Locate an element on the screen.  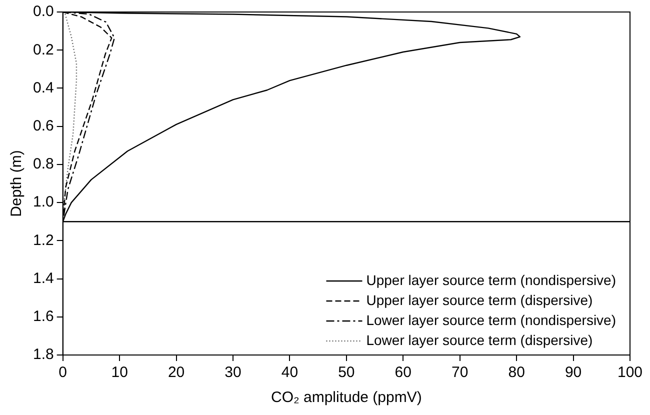
x-tick-label: 10 is located at coordinates (119, 373).